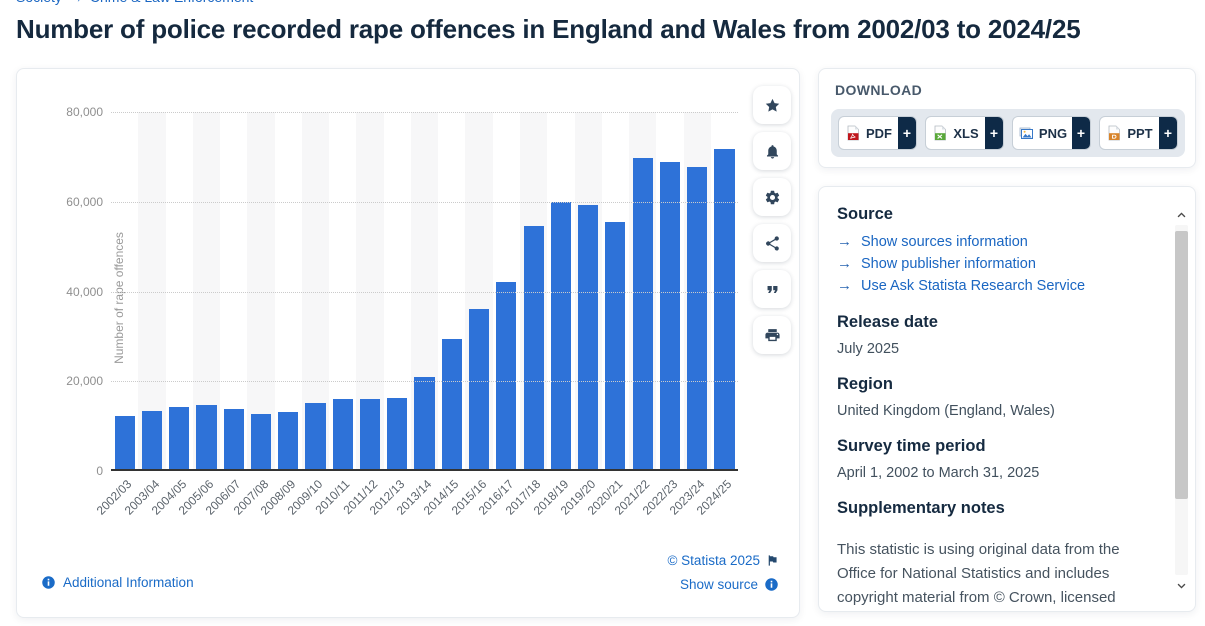  What do you see at coordinates (451, 403) in the screenshot?
I see `bar-2014/15` at bounding box center [451, 403].